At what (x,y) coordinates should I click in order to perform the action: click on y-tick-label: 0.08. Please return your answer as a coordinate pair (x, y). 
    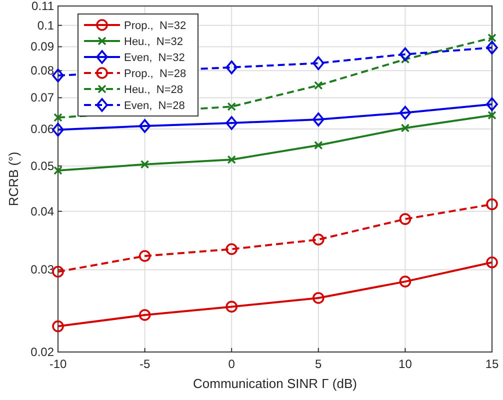
    Looking at the image, I should click on (42, 71).